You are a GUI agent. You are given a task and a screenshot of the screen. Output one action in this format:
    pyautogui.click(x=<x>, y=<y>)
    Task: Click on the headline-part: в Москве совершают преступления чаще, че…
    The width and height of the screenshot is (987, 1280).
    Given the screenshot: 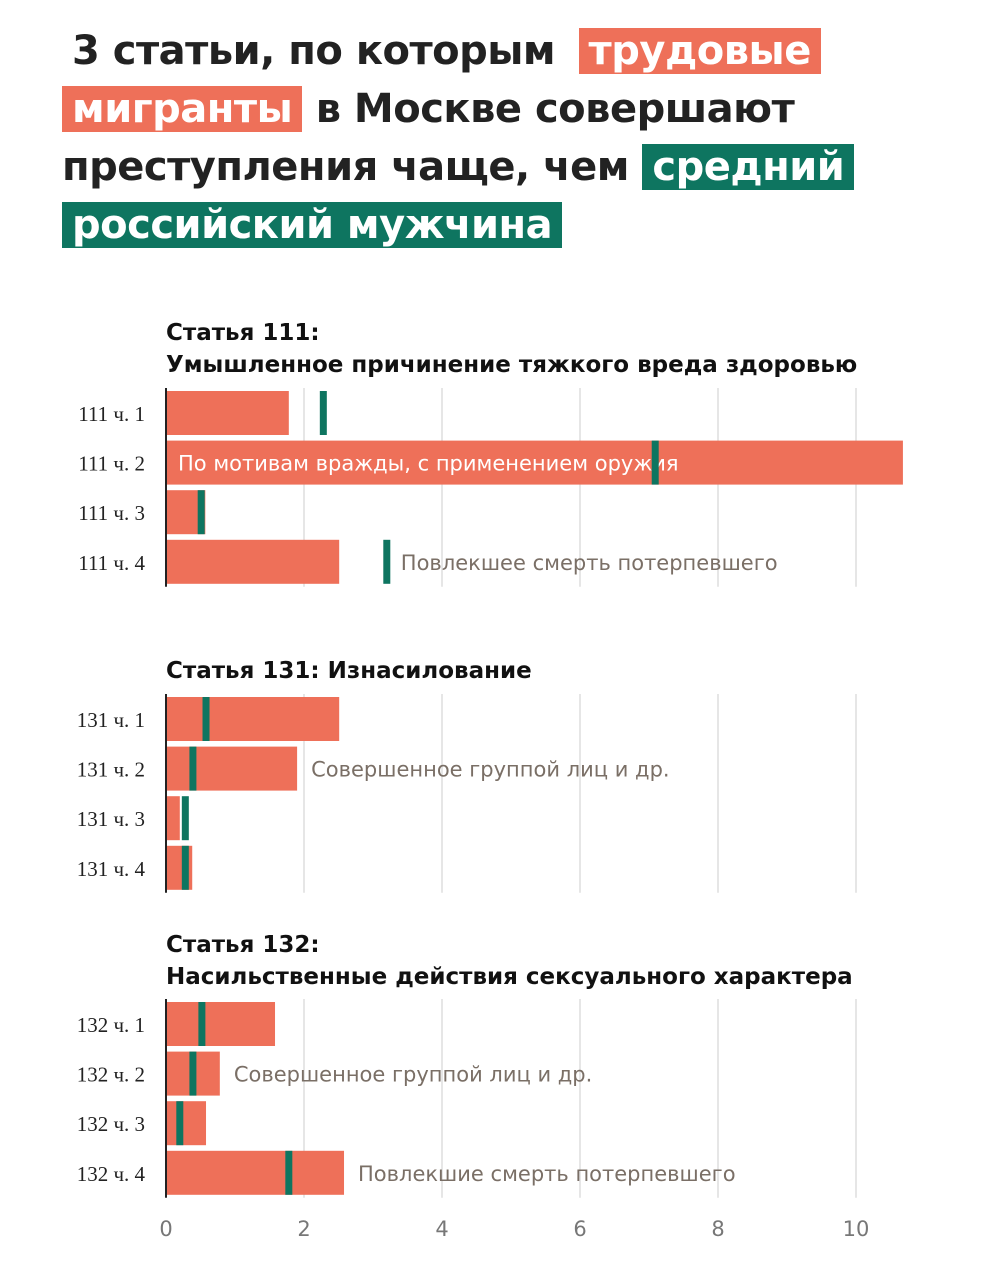 What is the action you would take?
    pyautogui.click(x=428, y=138)
    